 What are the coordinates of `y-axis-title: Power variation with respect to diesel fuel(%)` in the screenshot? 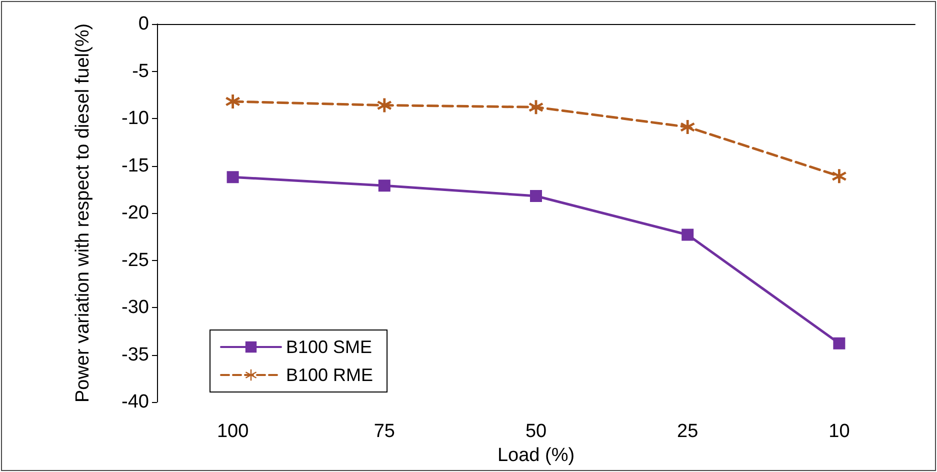 It's located at (83, 213).